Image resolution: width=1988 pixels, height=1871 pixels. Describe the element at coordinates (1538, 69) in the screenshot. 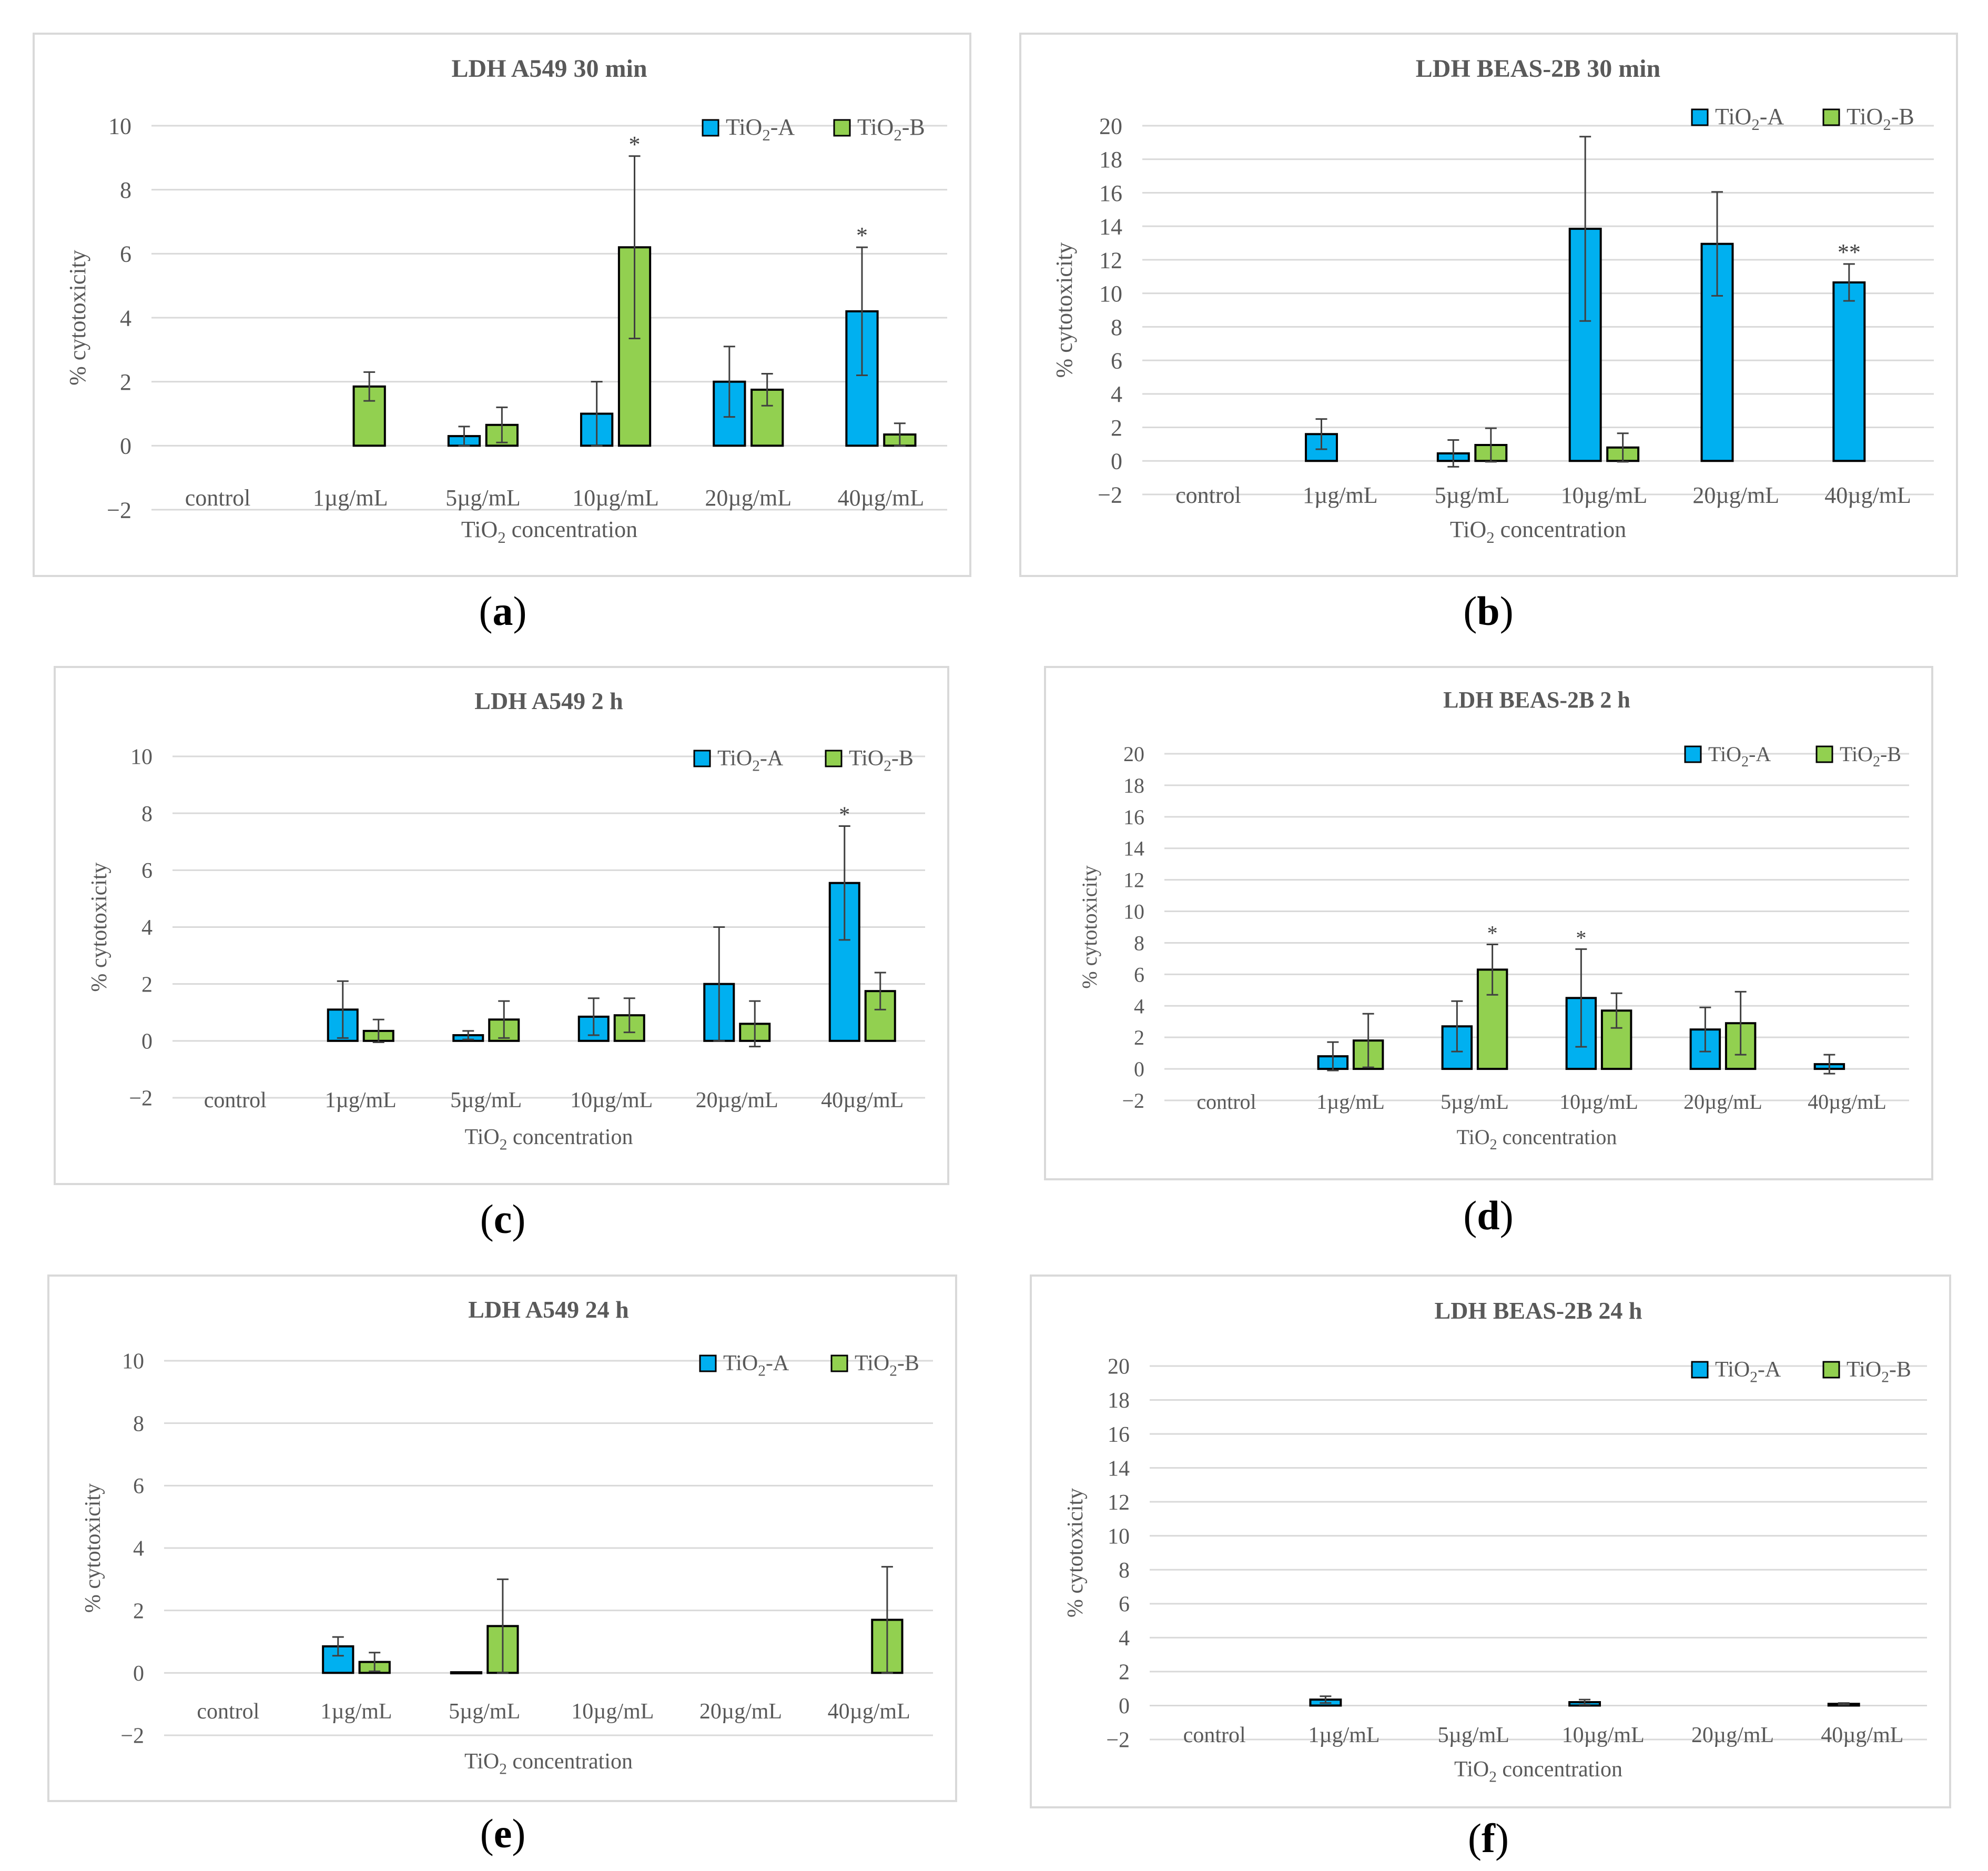

I see `chart-title: LDH BEAS-2B 30 min` at that location.